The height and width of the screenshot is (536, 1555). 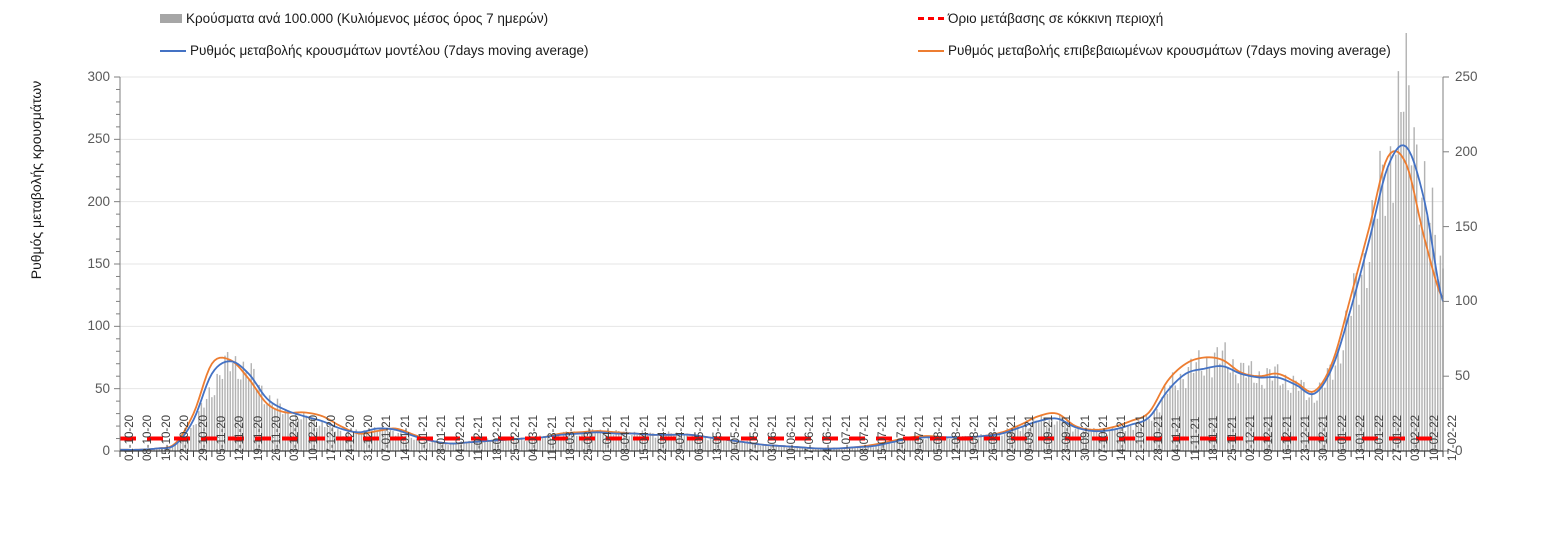 I want to click on x-axis-tick-label: 25-11-21, so click(x=1232, y=438).